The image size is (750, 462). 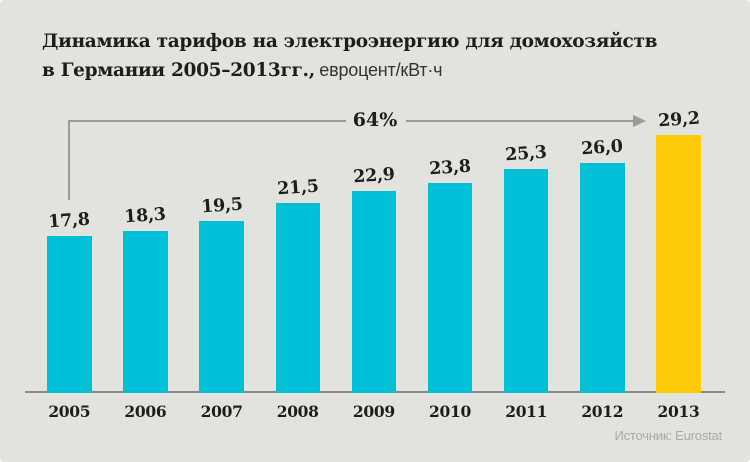 I want to click on bar-2009, so click(x=374, y=291).